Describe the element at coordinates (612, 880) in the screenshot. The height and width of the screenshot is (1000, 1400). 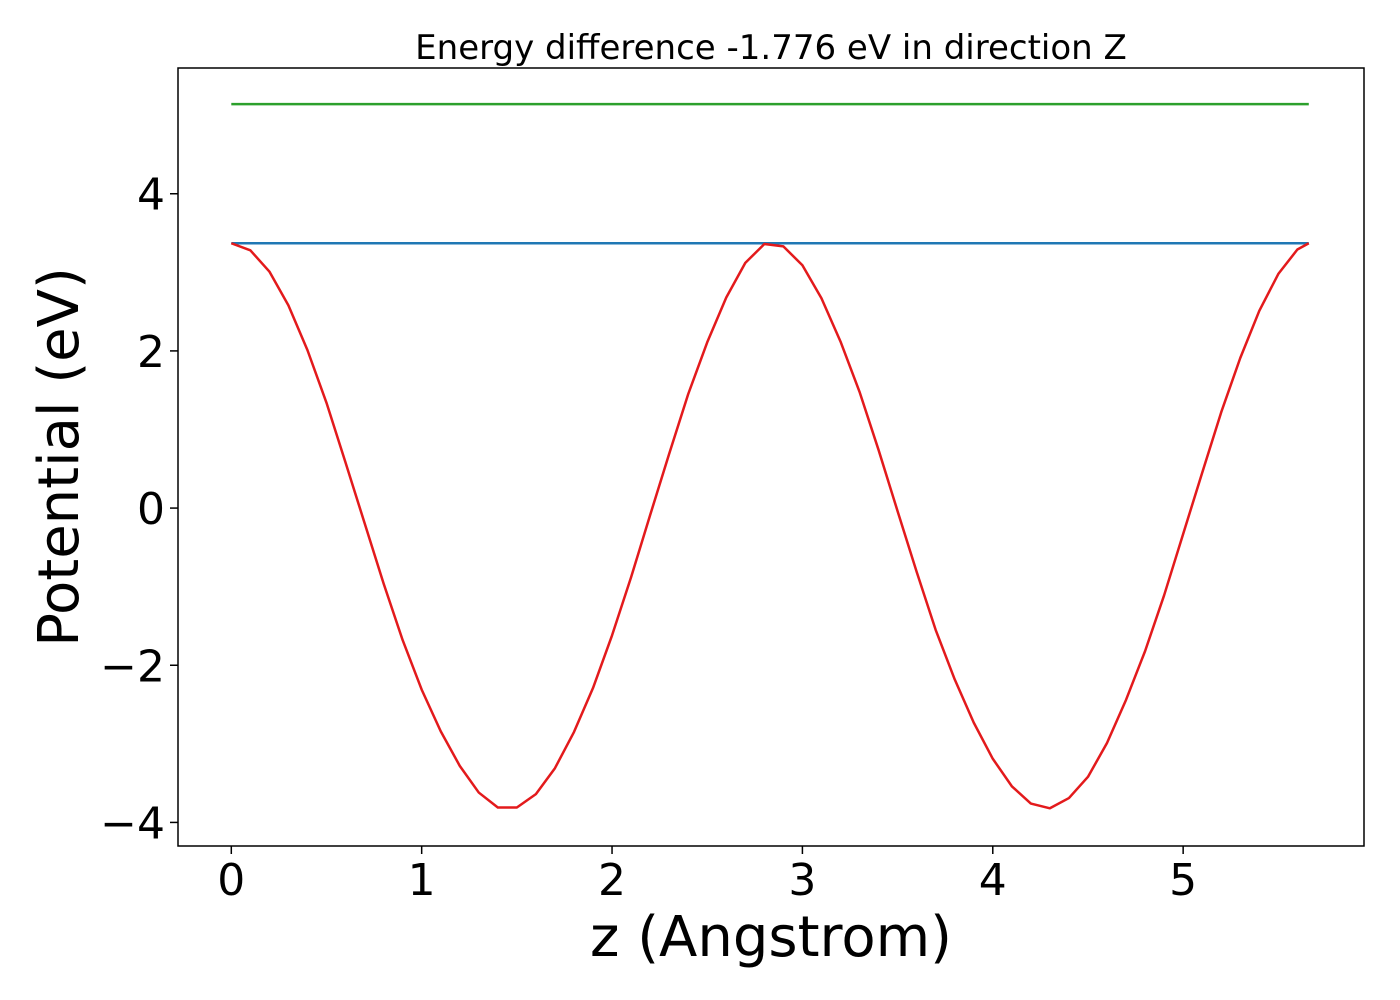
I see `x-tick-label: 2` at that location.